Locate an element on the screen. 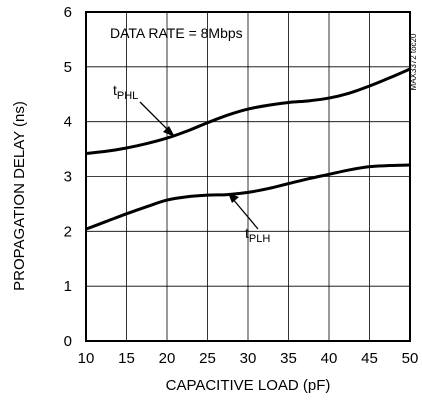 The width and height of the screenshot is (422, 400). y-tick-labels: 0 1 2 3 4 5 6 is located at coordinates (68, 177).